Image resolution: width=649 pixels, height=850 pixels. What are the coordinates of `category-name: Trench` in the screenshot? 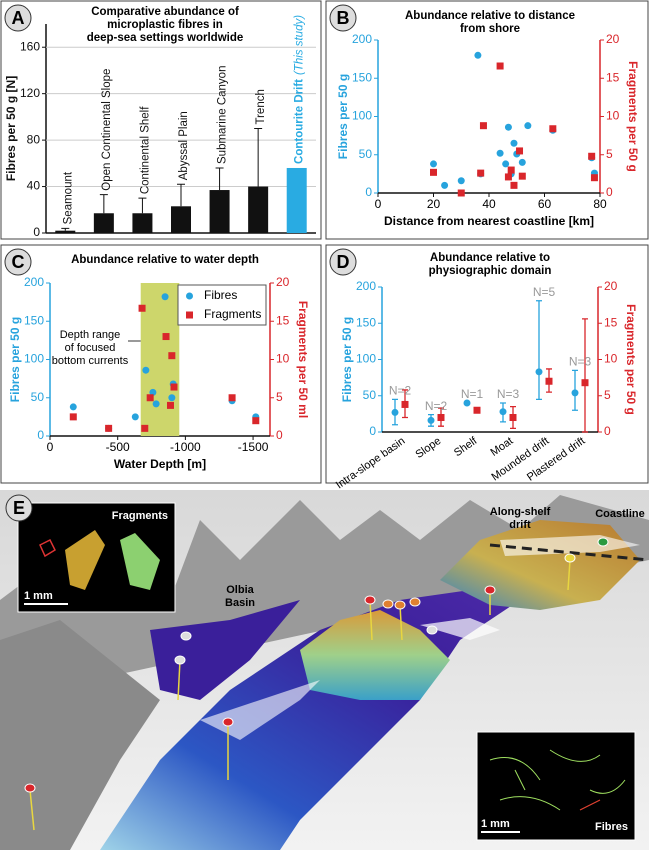 It's located at (261, 106).